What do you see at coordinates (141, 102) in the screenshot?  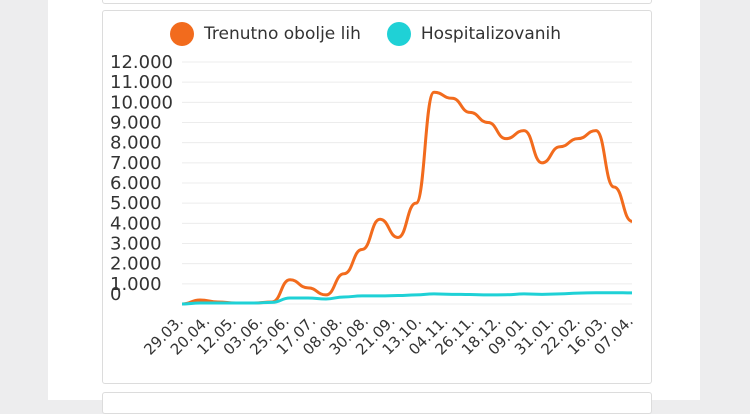 I see `y-tick-label: 10.000` at bounding box center [141, 102].